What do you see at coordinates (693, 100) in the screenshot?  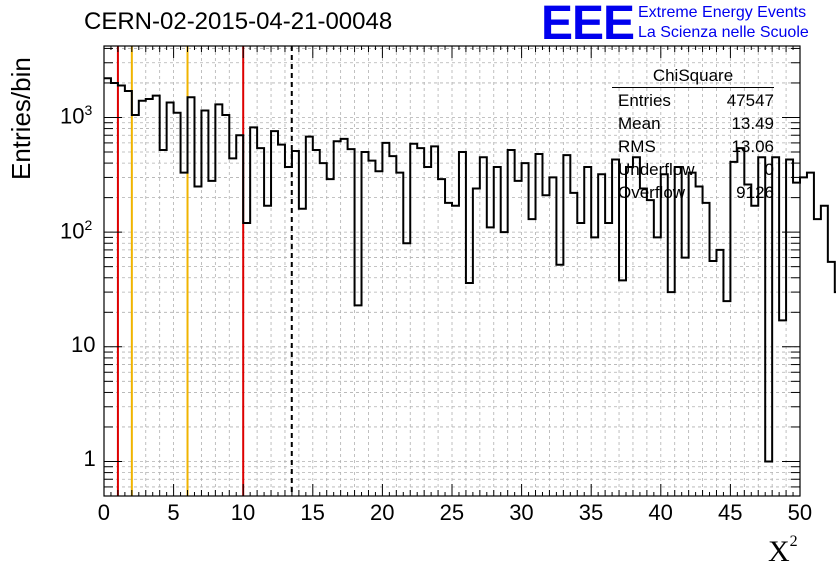 I see `stats-row-entries: Entries 47547` at bounding box center [693, 100].